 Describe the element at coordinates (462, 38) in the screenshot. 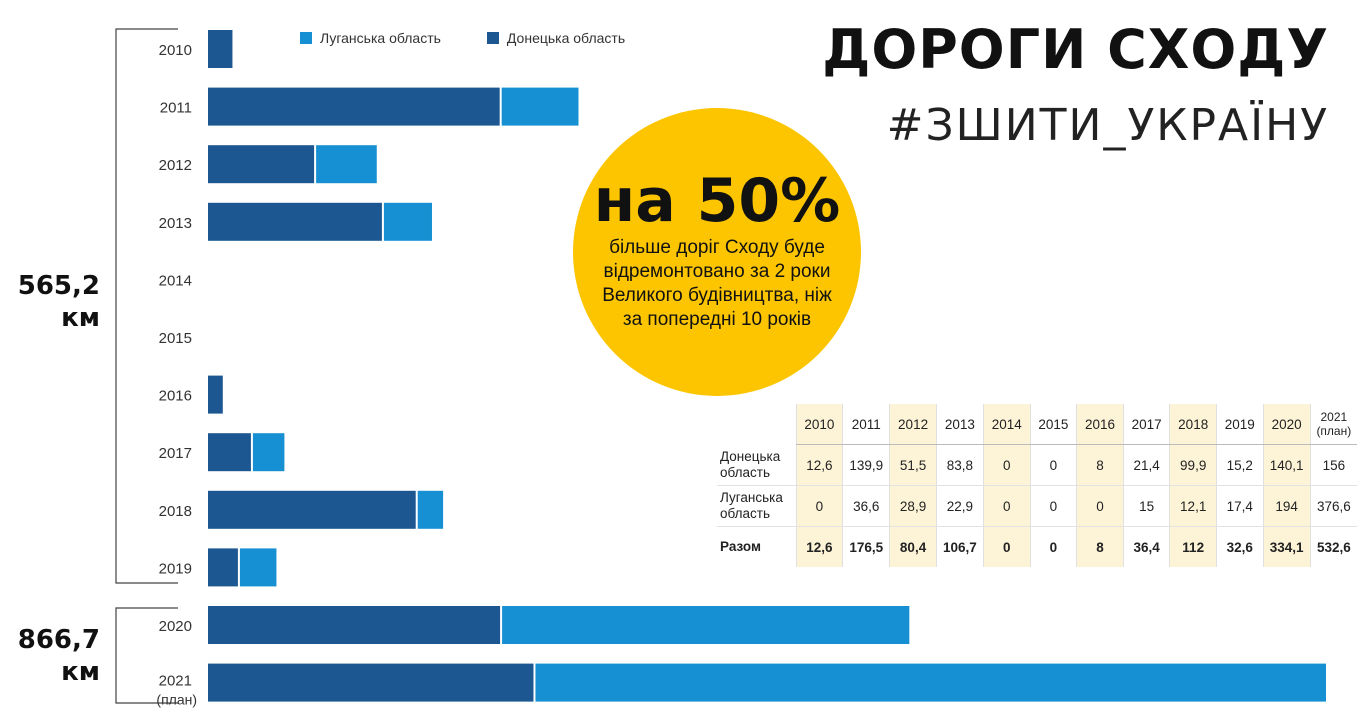

I see `legend: Луганська область Донецька область` at that location.